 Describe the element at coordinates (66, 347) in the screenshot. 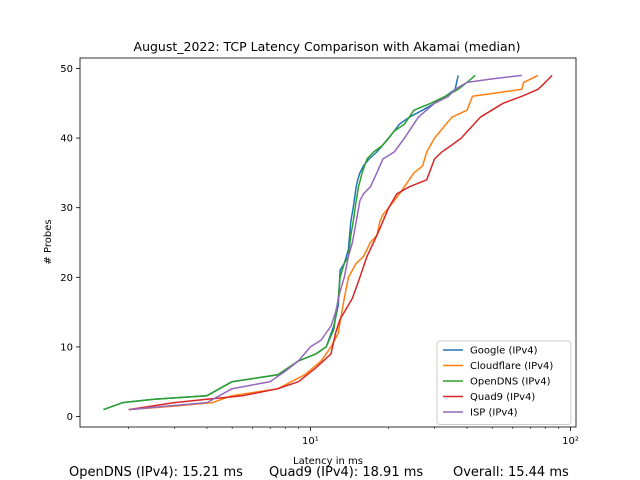

I see `y-tick-label: 10` at that location.